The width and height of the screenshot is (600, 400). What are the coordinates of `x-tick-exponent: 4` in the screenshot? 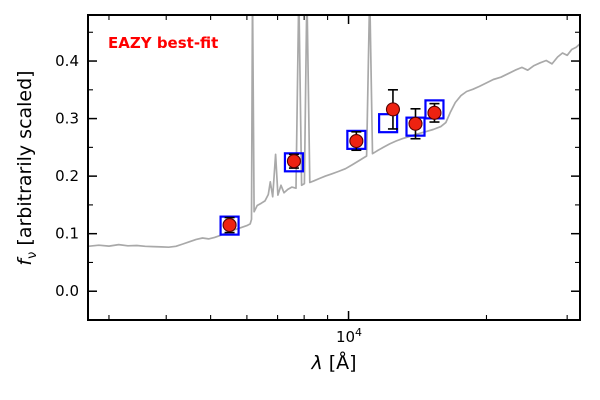 It's located at (359, 332).